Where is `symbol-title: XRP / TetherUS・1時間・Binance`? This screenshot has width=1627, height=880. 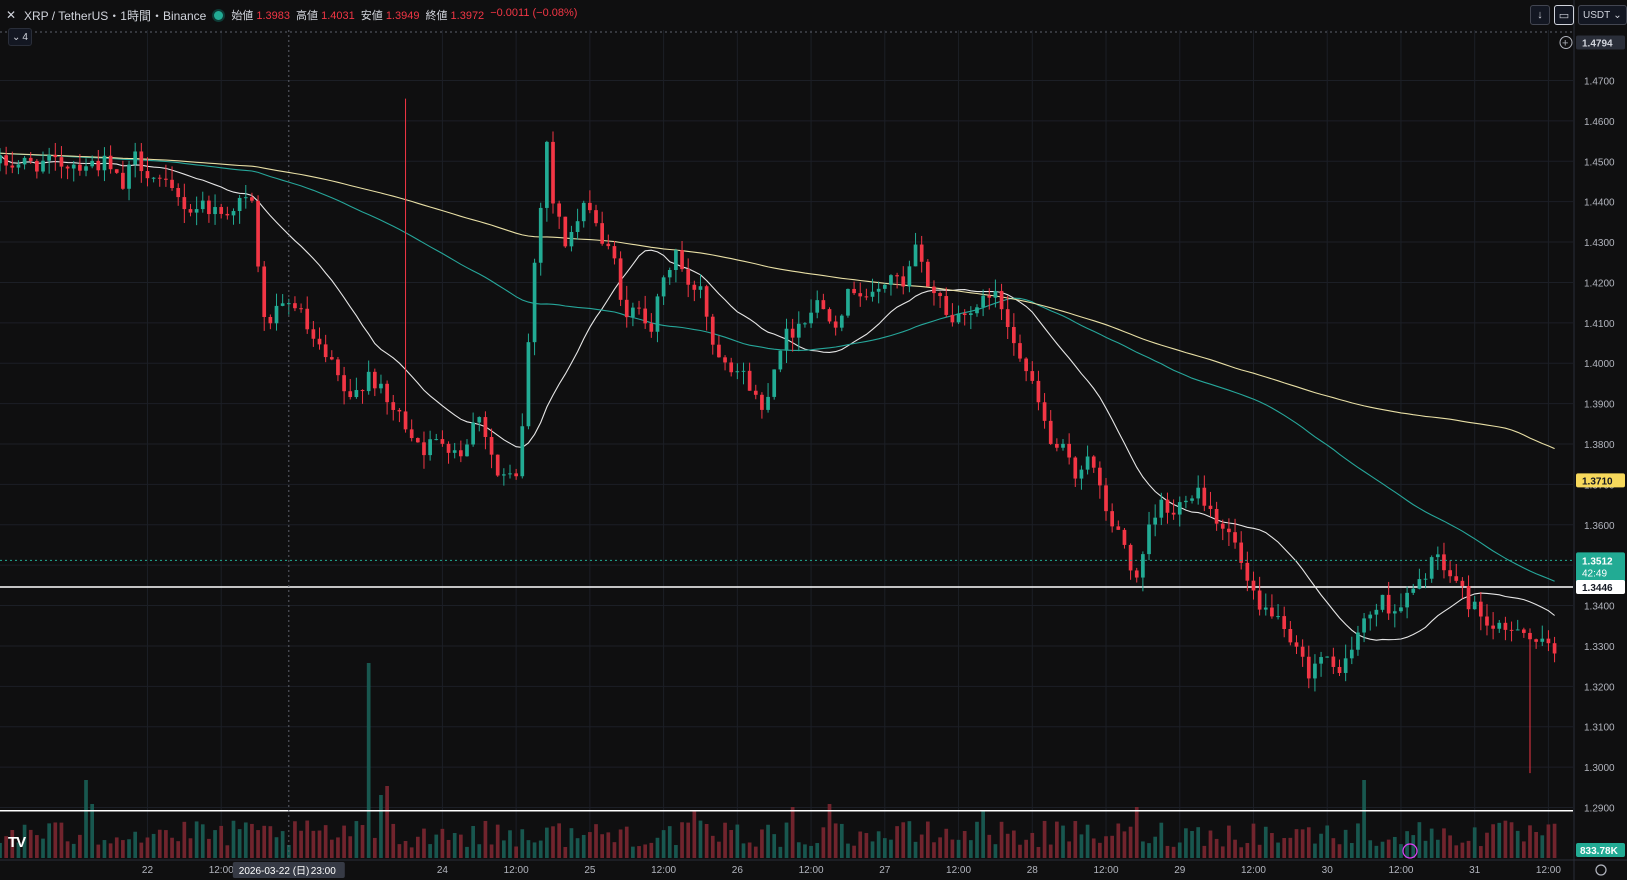
symbol-title: XRP / TetherUS・1時間・Binance is located at coordinates (115, 15).